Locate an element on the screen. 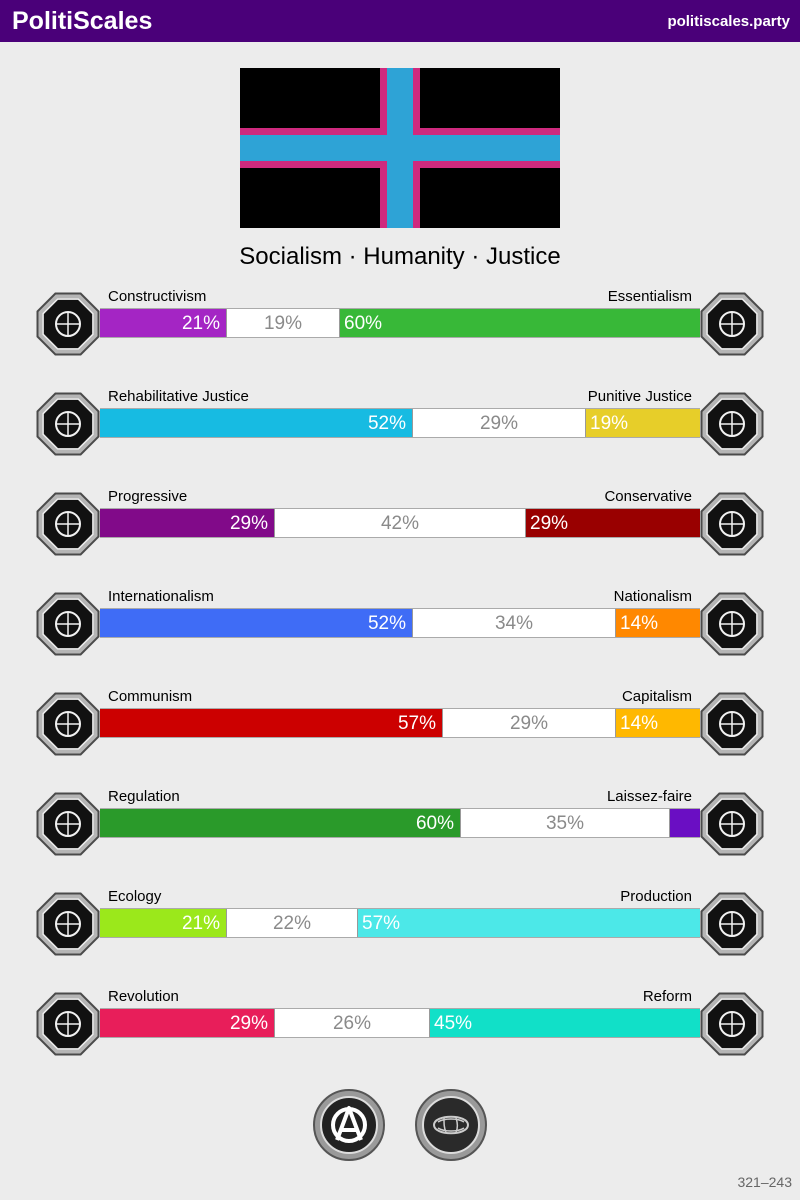 Image resolution: width=800 pixels, height=1200 pixels. axis-left-percent: 57% is located at coordinates (416, 723).